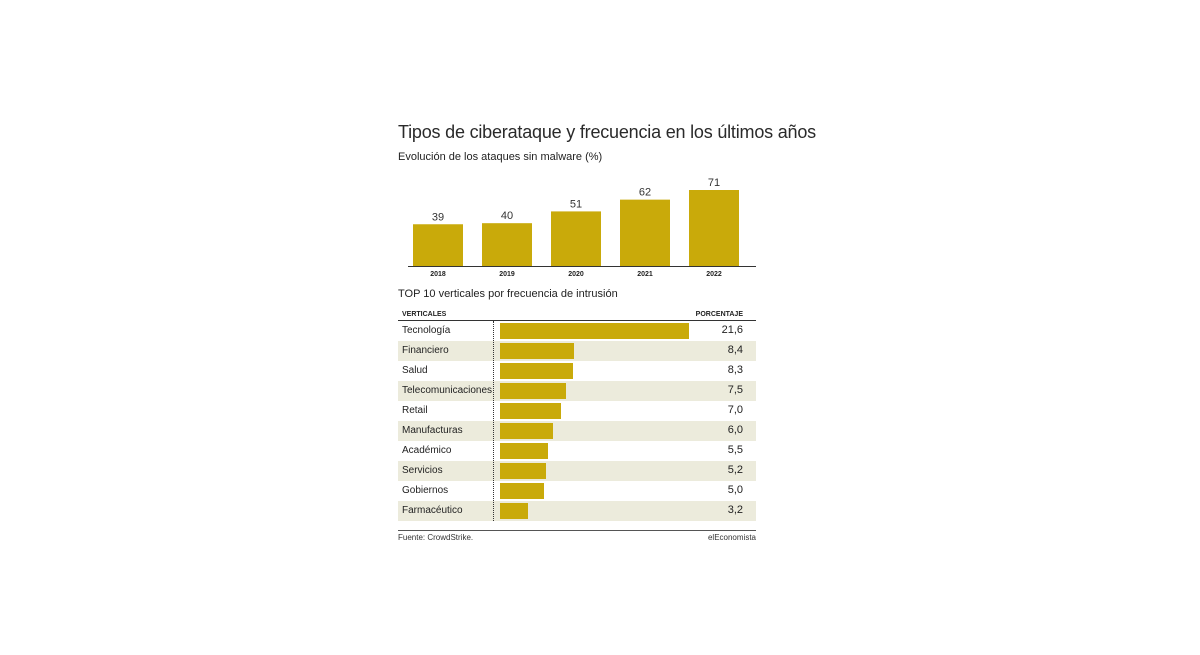 Image resolution: width=1200 pixels, height=655 pixels. I want to click on row-label: Retail, so click(415, 410).